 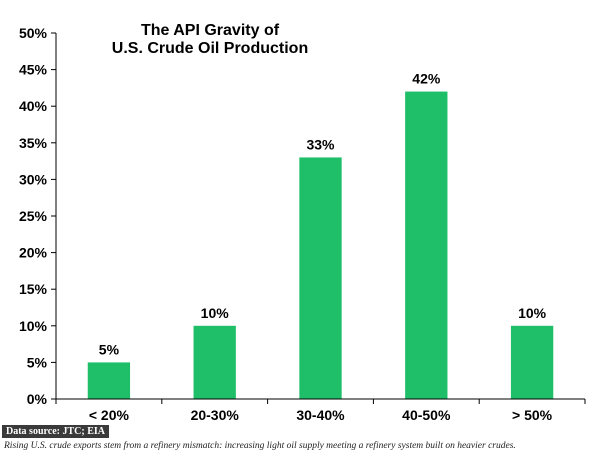 I want to click on y-tick-label: 10%, so click(x=33, y=326).